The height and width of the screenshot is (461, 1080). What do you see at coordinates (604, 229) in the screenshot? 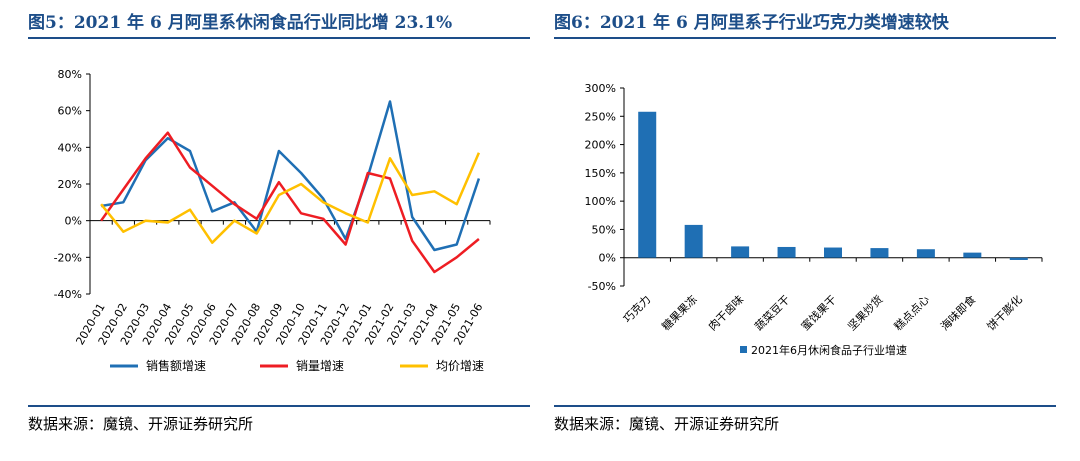
I see `y-tick-label: 50%` at bounding box center [604, 229].